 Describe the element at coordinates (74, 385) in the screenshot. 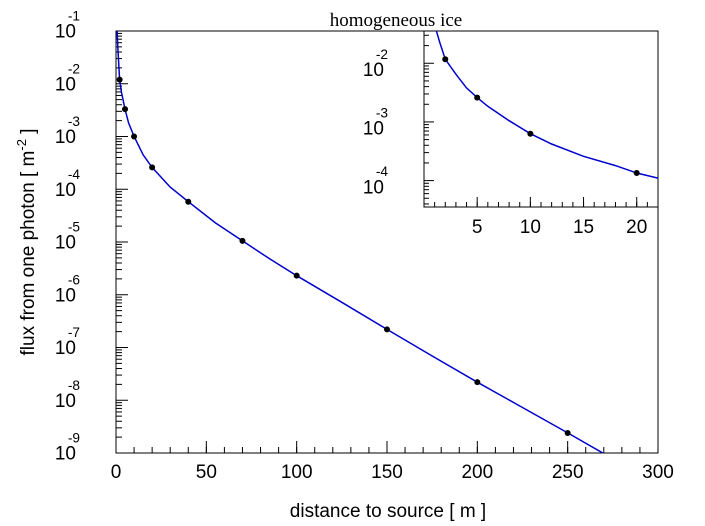

I see `y-tick-exponent: -8` at that location.